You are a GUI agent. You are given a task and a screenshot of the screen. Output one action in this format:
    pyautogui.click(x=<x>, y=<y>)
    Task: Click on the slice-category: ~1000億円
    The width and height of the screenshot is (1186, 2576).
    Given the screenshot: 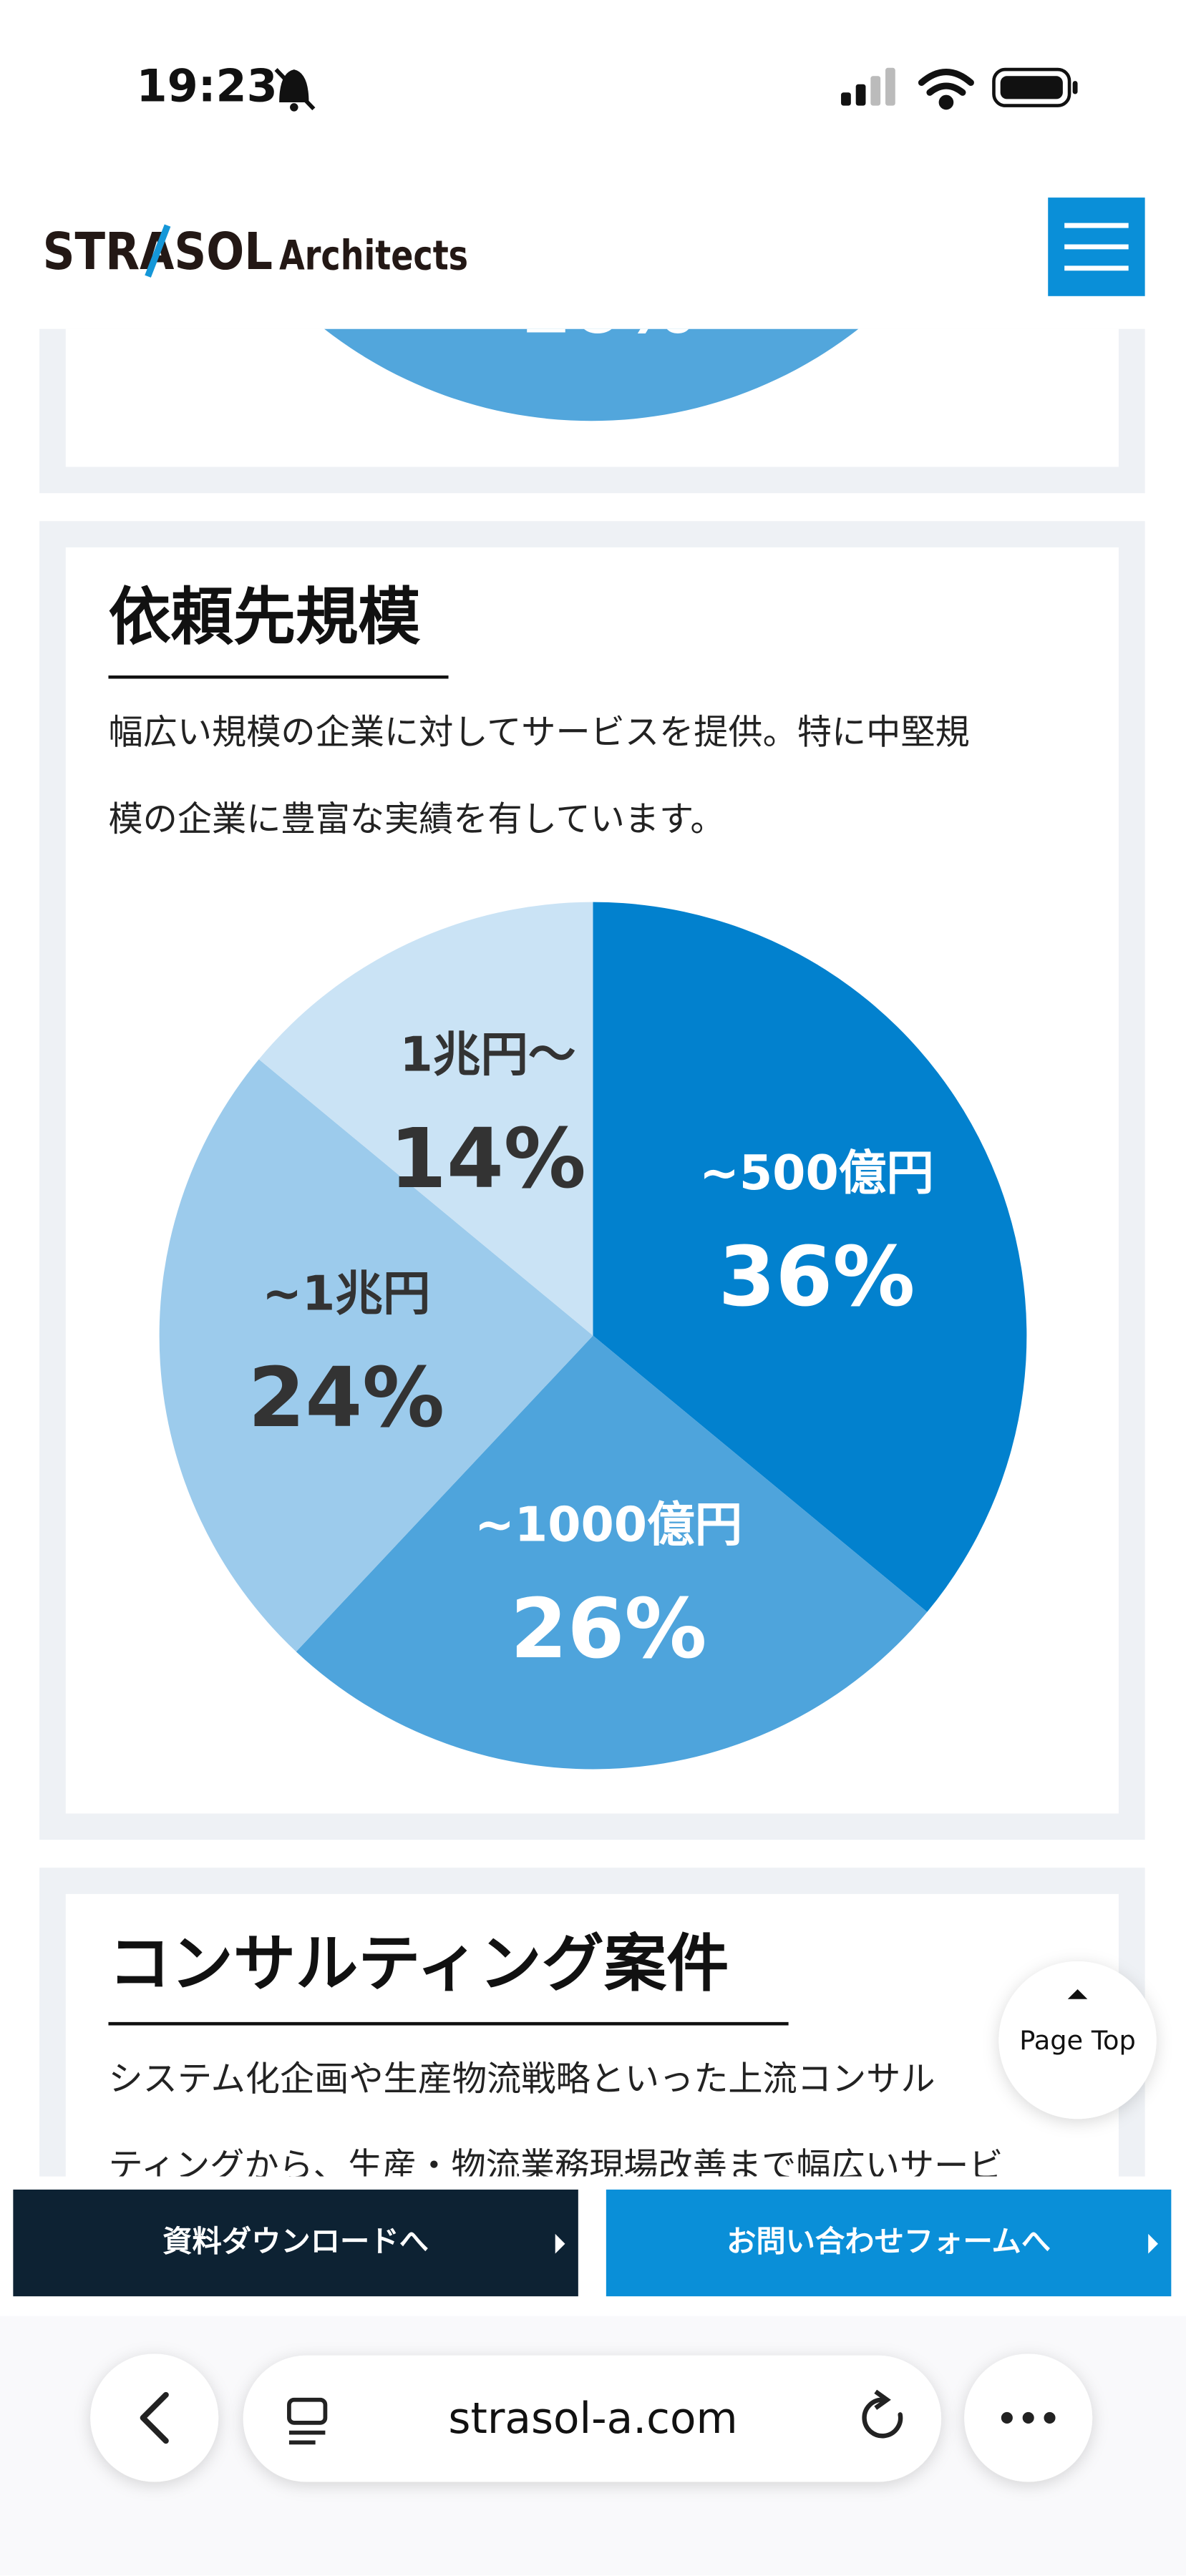 What is the action you would take?
    pyautogui.click(x=608, y=1525)
    